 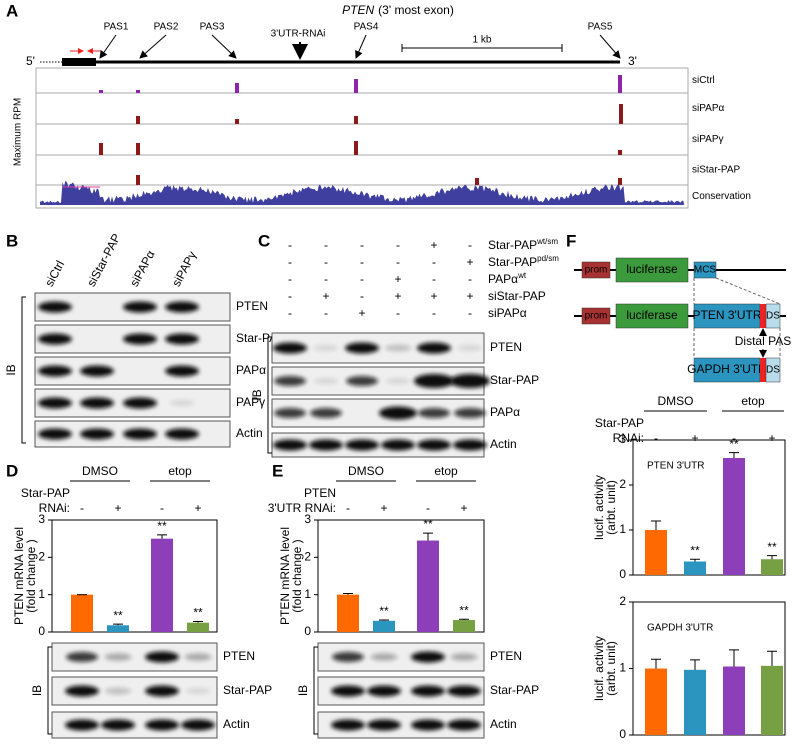 I want to click on site-arrow, so click(x=108, y=46).